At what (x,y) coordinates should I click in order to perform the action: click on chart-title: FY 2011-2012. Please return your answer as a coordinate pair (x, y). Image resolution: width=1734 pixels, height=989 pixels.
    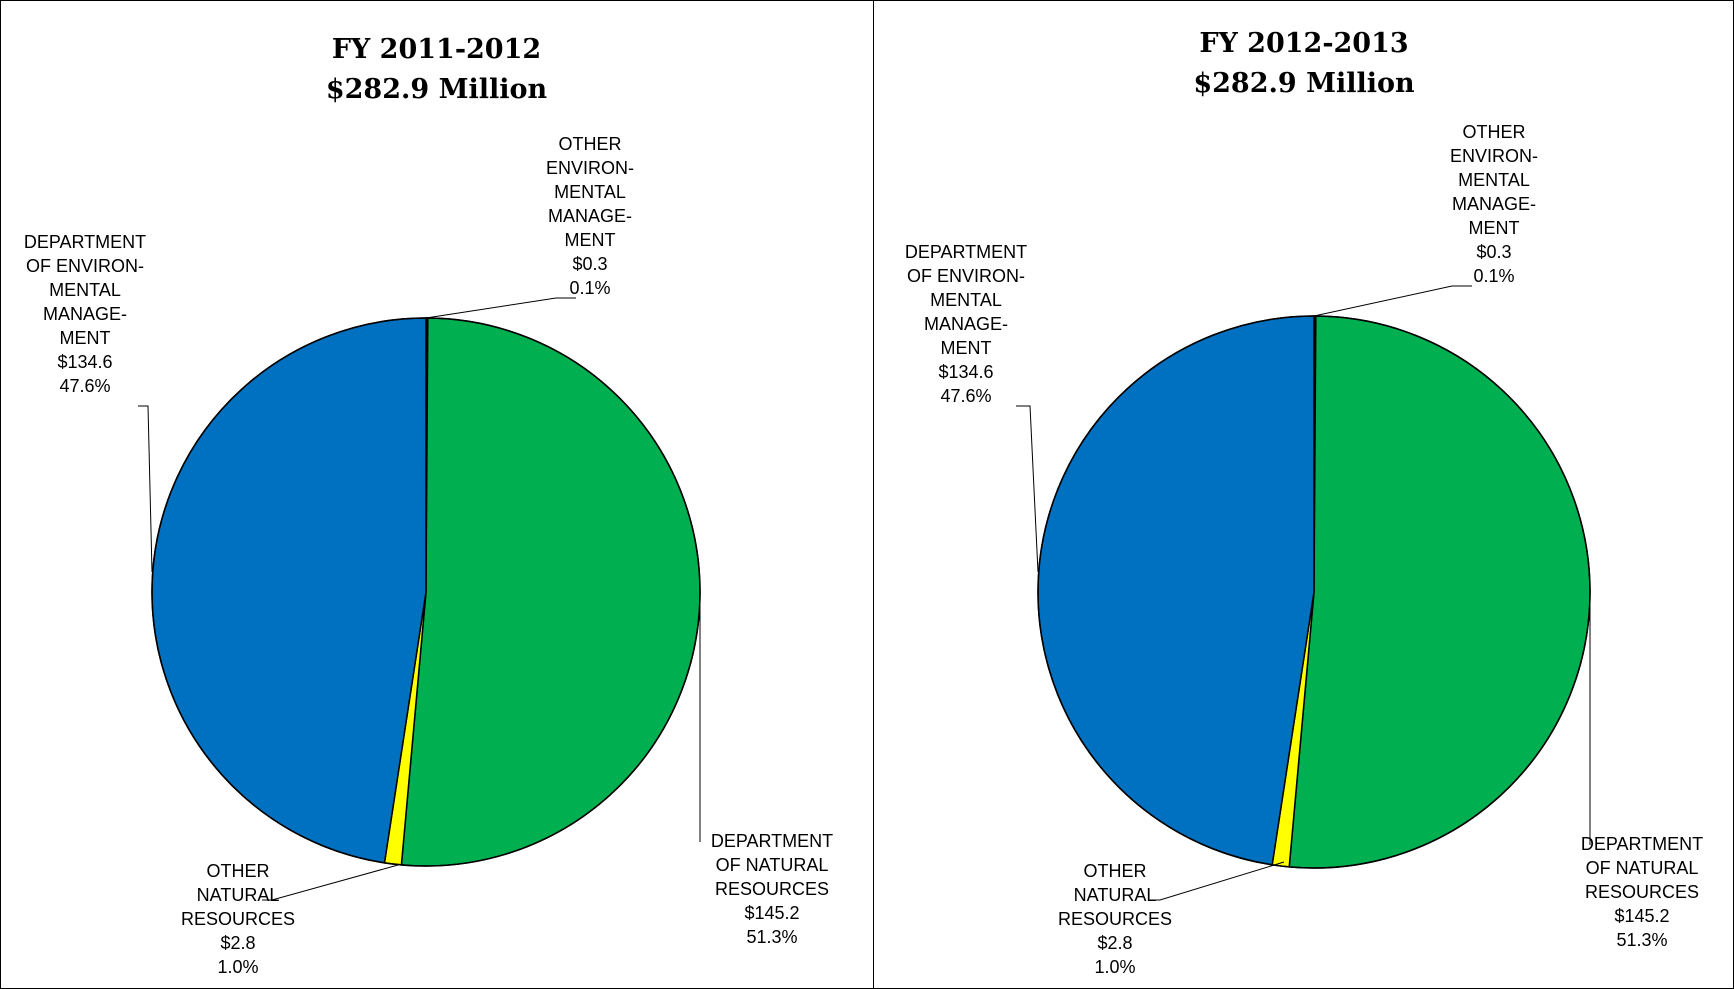
    Looking at the image, I should click on (436, 49).